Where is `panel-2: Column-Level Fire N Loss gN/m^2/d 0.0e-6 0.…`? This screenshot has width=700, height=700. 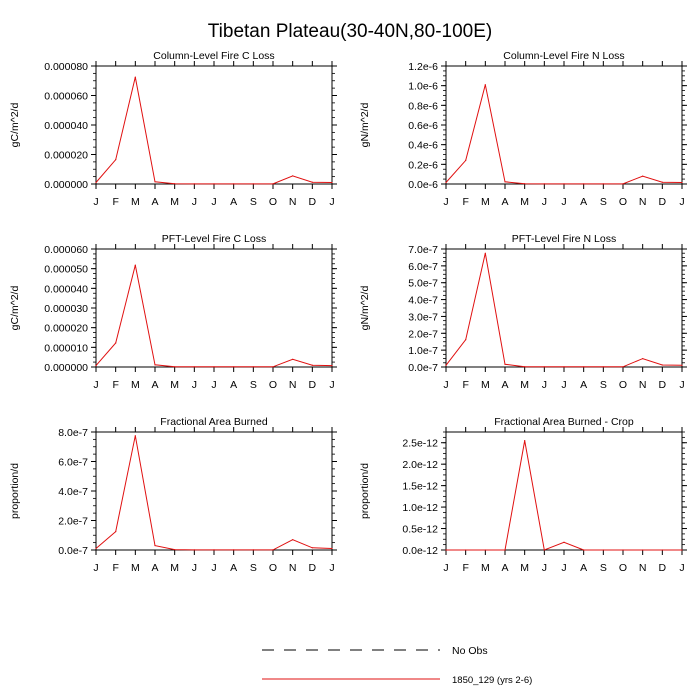
panel-2: Column-Level Fire N Loss gN/m^2/d 0.0e-6 0.… is located at coordinates (523, 129).